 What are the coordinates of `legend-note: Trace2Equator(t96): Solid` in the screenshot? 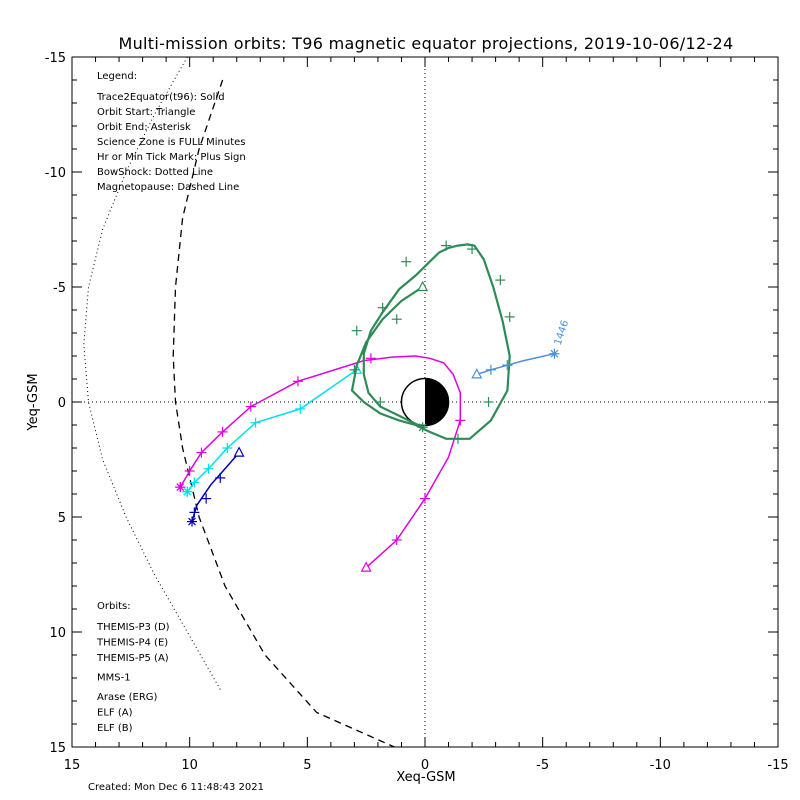 It's located at (160, 97).